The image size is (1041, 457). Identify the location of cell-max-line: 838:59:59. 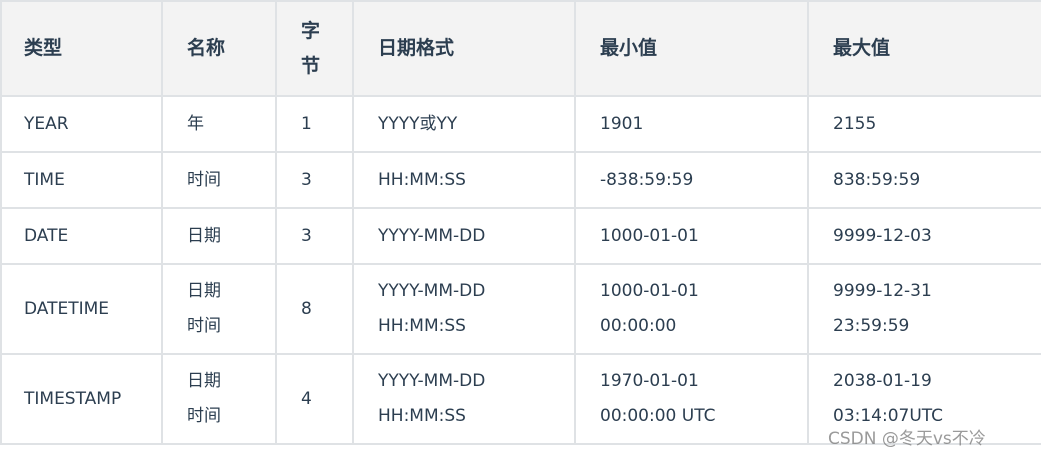
(877, 179).